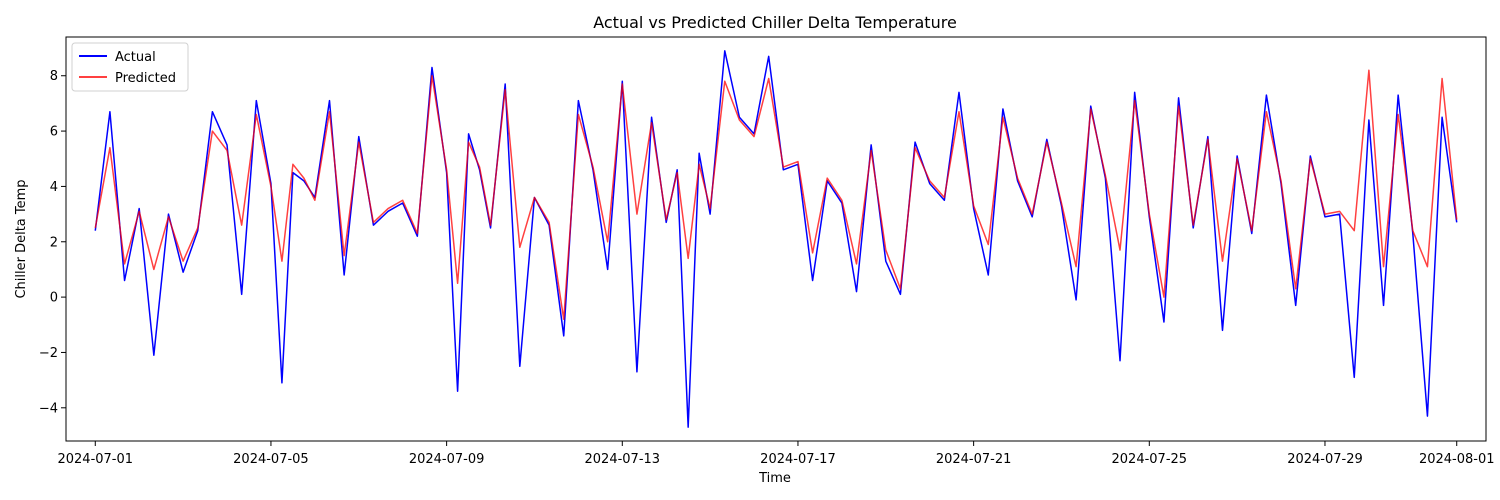 The image size is (1500, 500). I want to click on x-tick-label: 2024-07-09, so click(447, 459).